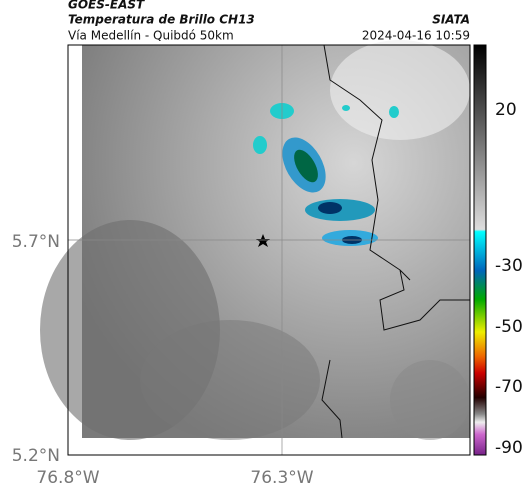 The width and height of the screenshot is (526, 495). I want to click on datetime: 2024-04-16 10:59, so click(416, 36).